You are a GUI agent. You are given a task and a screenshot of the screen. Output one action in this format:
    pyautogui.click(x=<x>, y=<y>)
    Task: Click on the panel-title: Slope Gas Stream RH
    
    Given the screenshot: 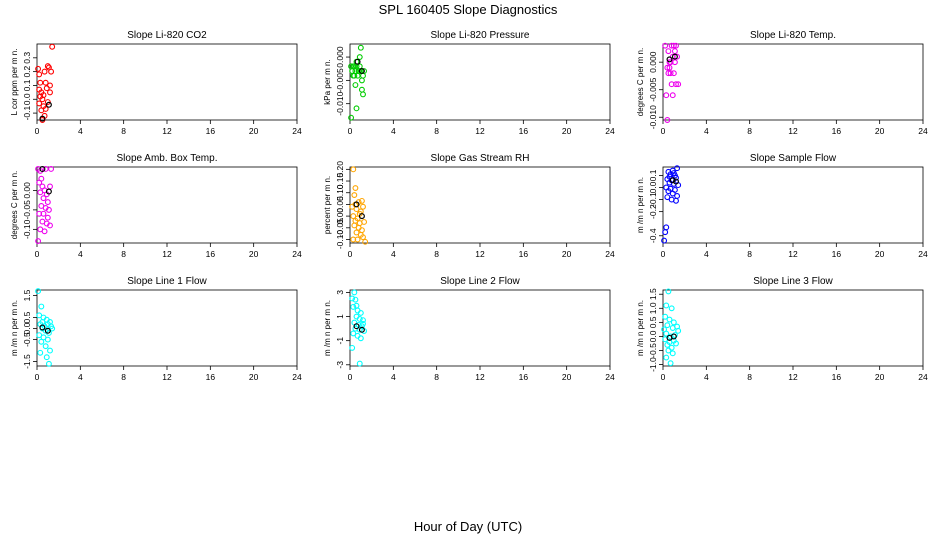 What is the action you would take?
    pyautogui.click(x=480, y=158)
    